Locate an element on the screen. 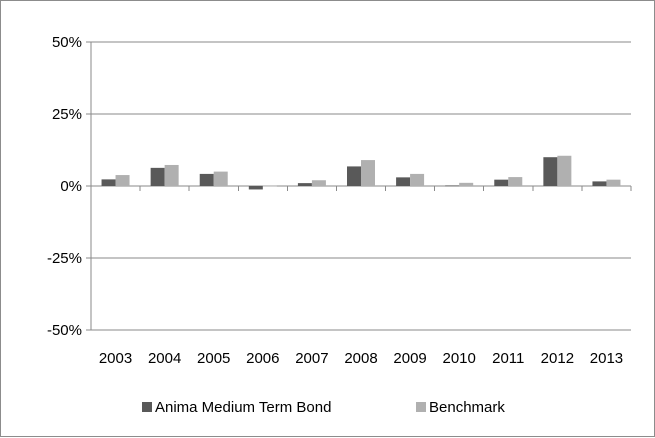 This screenshot has height=438, width=655. x-tick-label: 2013 is located at coordinates (606, 358).